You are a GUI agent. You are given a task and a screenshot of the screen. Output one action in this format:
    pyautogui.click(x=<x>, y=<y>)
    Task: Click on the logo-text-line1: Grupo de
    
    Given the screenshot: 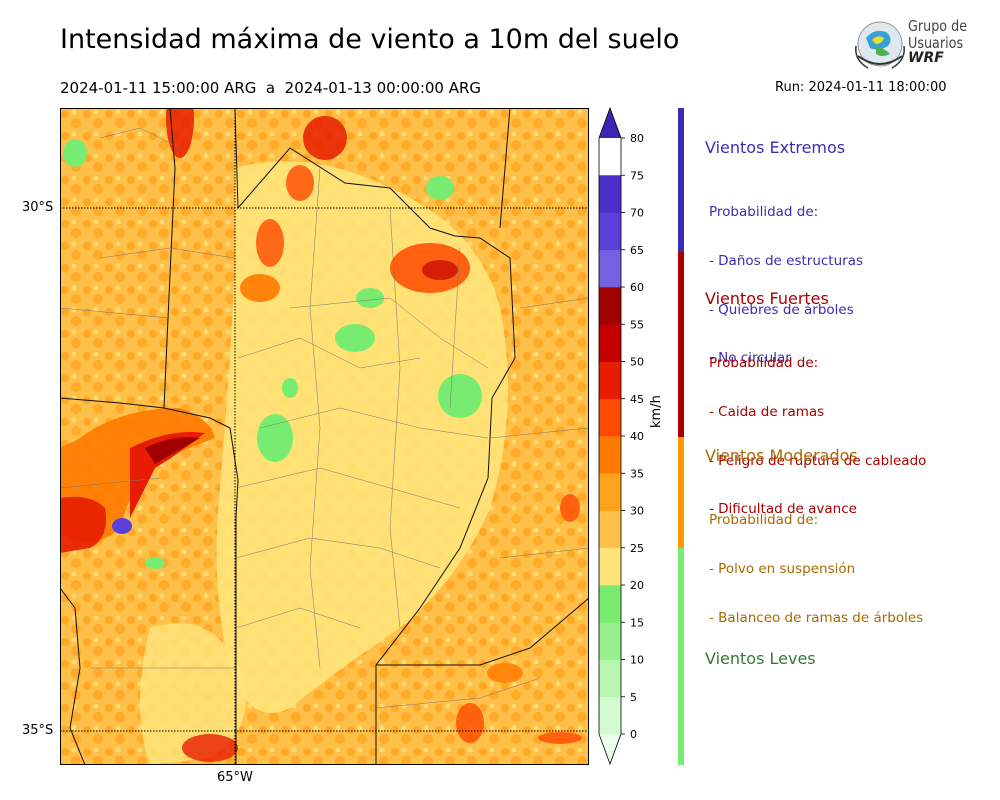 What is the action you would take?
    pyautogui.click(x=938, y=26)
    